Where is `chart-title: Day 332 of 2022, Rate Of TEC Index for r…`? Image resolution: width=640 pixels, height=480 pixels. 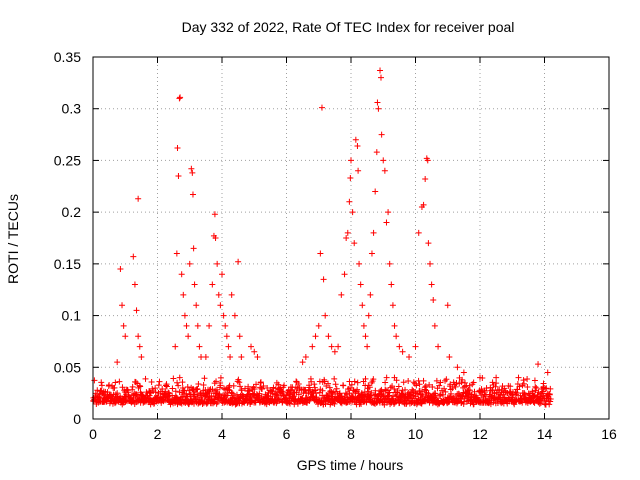 chart-title: Day 332 of 2022, Rate Of TEC Index for r… is located at coordinates (348, 27).